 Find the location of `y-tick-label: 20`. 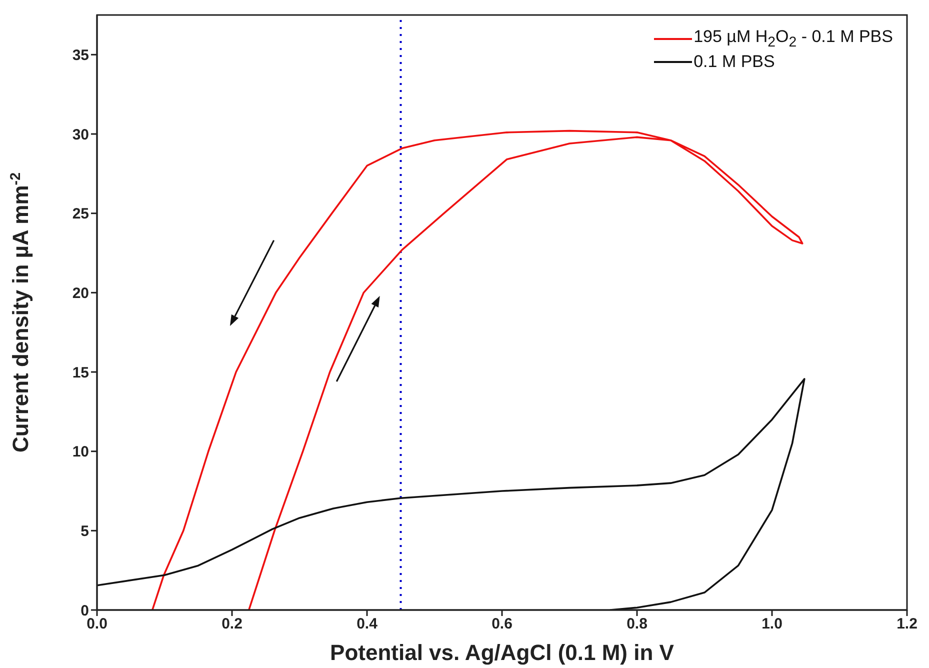

y-tick-label: 20 is located at coordinates (80, 293).